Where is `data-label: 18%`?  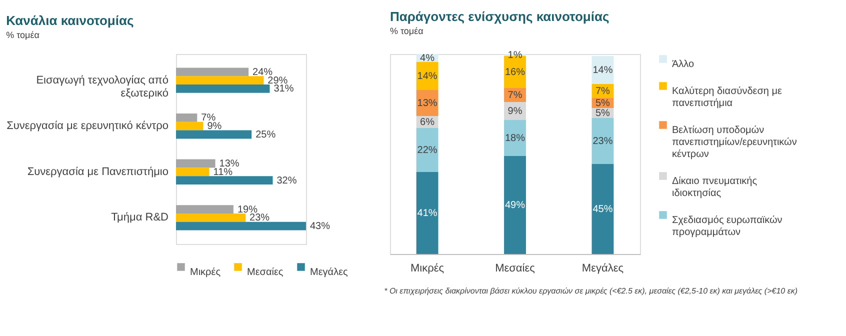 data-label: 18% is located at coordinates (515, 138).